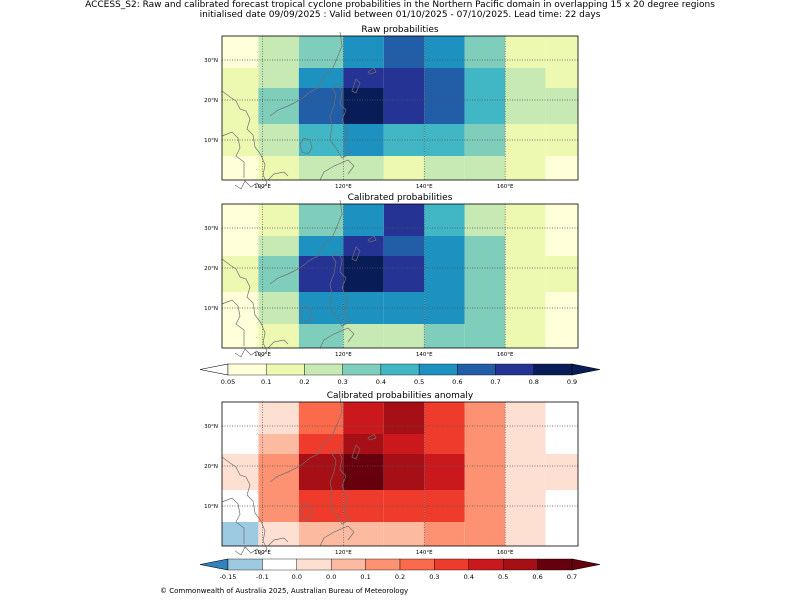  I want to click on colorbar-tick-label: 0.3, so click(342, 382).